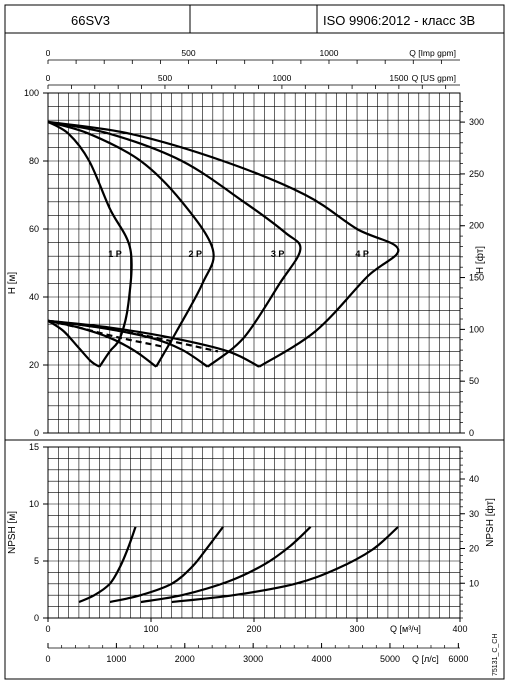 Image resolution: width=509 pixels, height=685 pixels. Describe the element at coordinates (34, 161) in the screenshot. I see `head-left-tick-label: 80` at that location.